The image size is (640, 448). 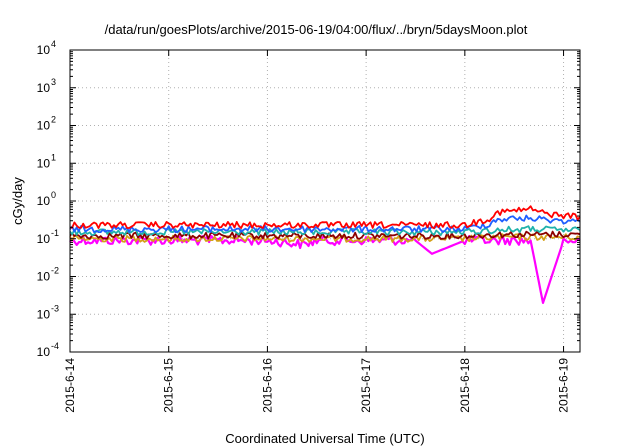 I want to click on x-tick-label: 2015-6-17, so click(x=366, y=385).